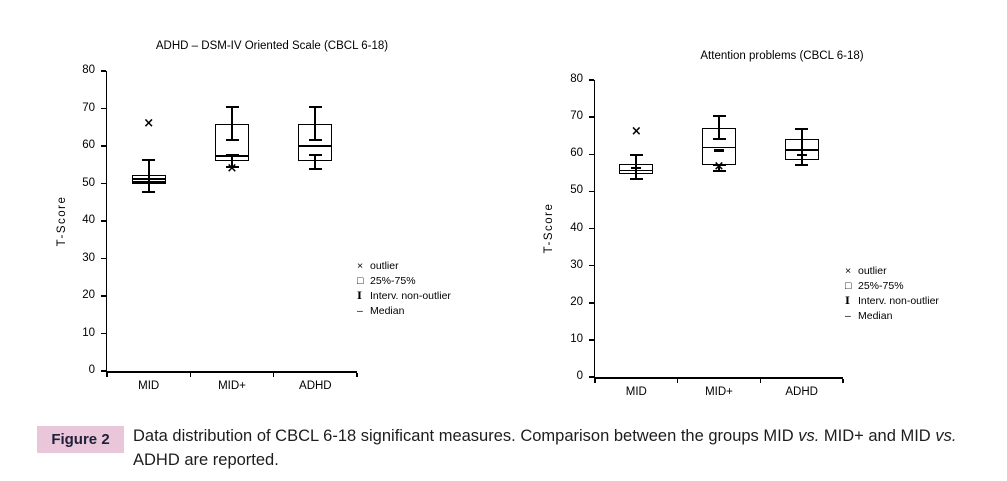  Describe the element at coordinates (80, 439) in the screenshot. I see `figure-label-badge: Figure 2` at that location.